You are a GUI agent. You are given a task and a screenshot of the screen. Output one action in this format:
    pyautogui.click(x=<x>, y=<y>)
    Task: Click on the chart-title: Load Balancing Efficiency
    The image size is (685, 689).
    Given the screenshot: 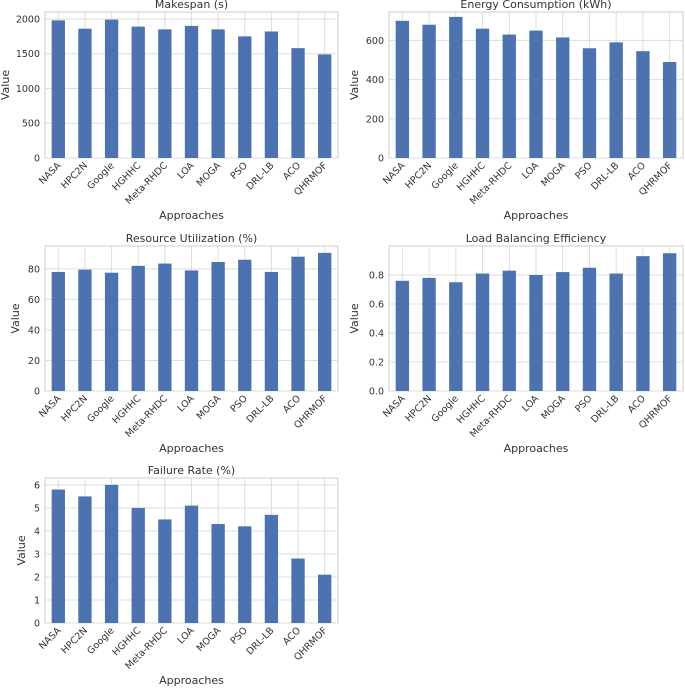 What is the action you would take?
    pyautogui.click(x=536, y=238)
    